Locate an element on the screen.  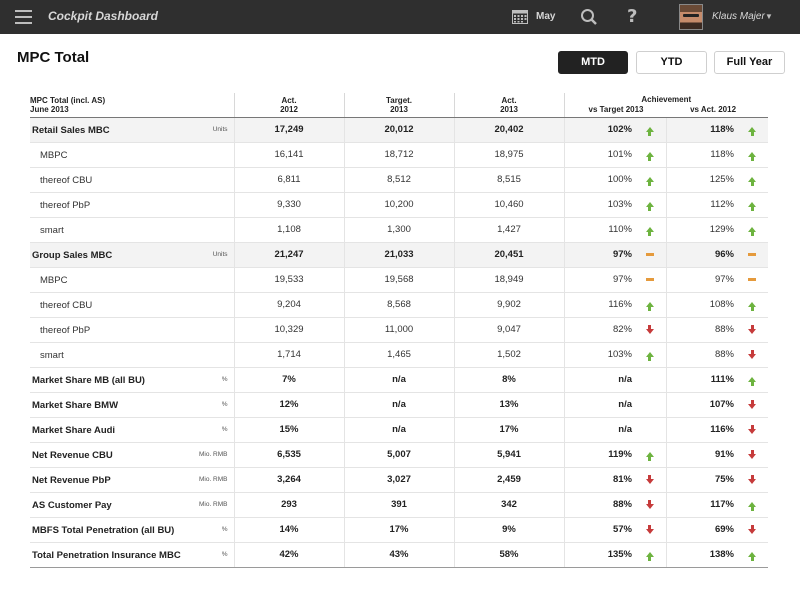
cell-vs-act: 112% is located at coordinates (700, 205).